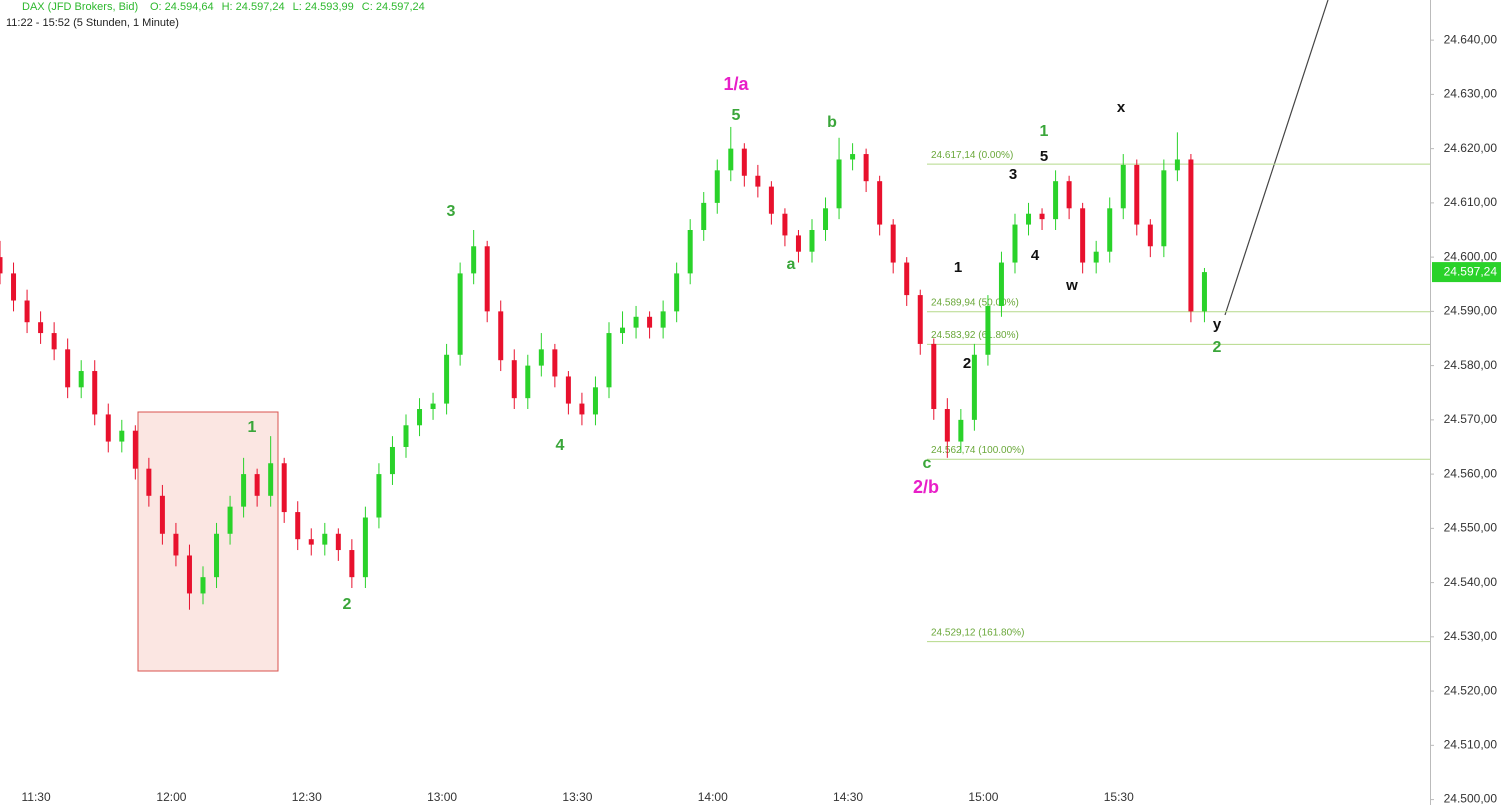  Describe the element at coordinates (1471, 528) in the screenshot. I see `y-tick-label: 24.550,00` at that location.